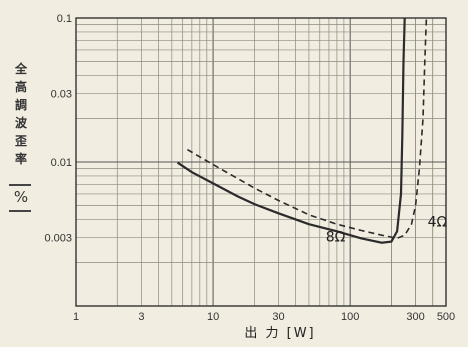  I want to click on unit-bracket-top, so click(20, 185).